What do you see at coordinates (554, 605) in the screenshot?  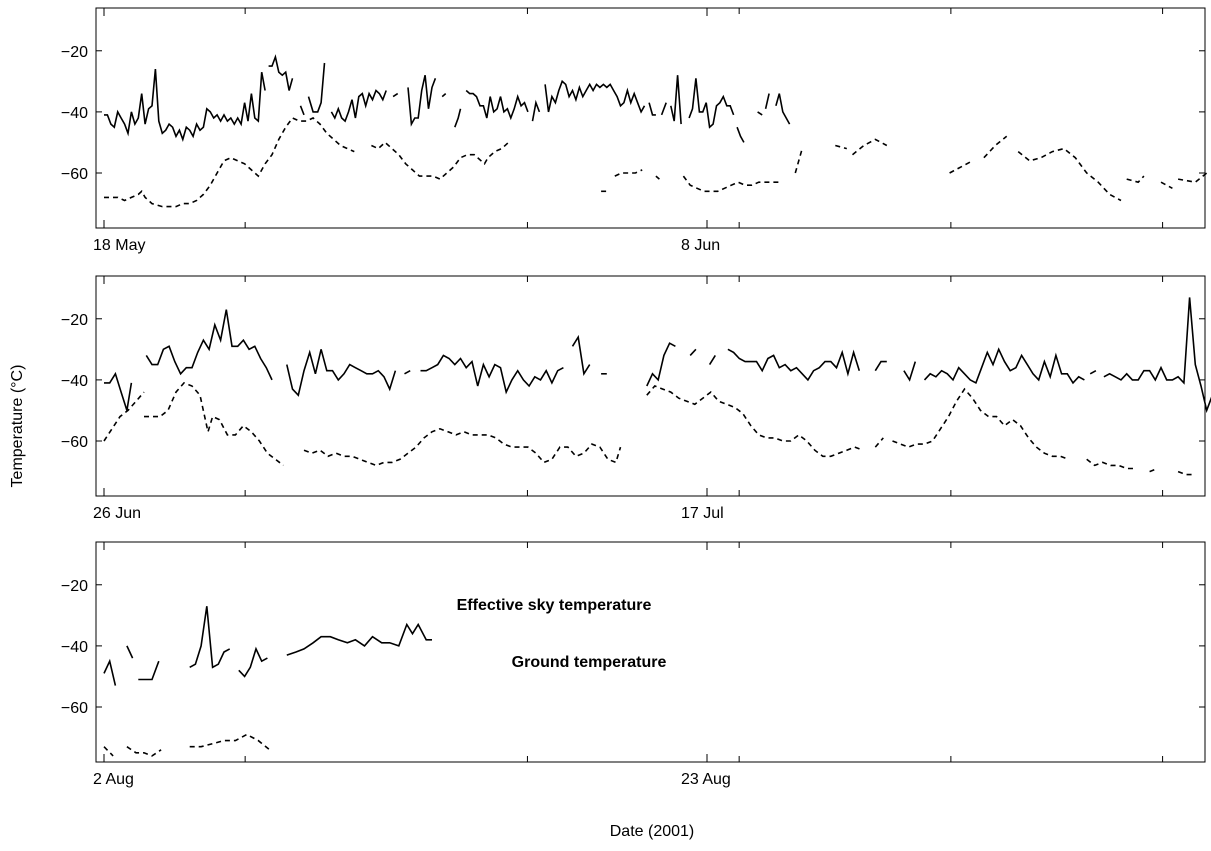 I see `annotation-sky: Effective sky temperature` at bounding box center [554, 605].